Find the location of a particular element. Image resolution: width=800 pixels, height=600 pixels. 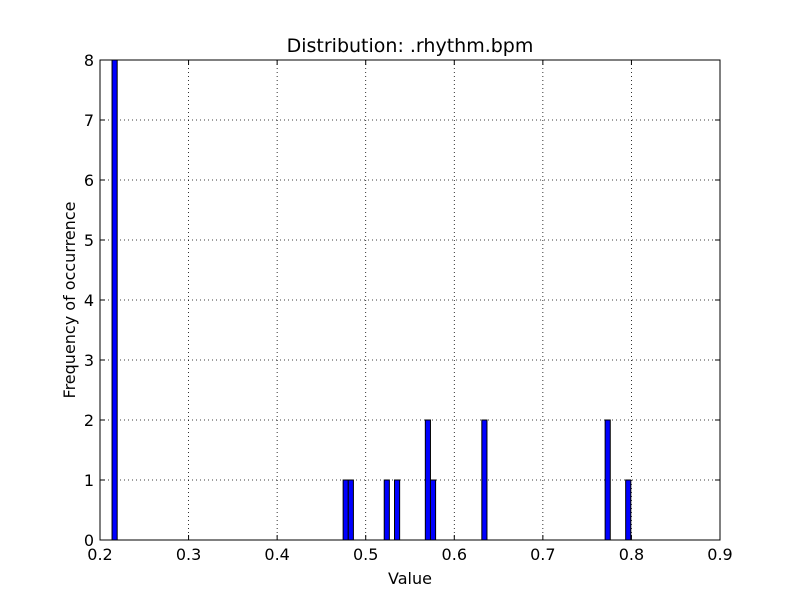

y-tick-label: 8 is located at coordinates (89, 60).